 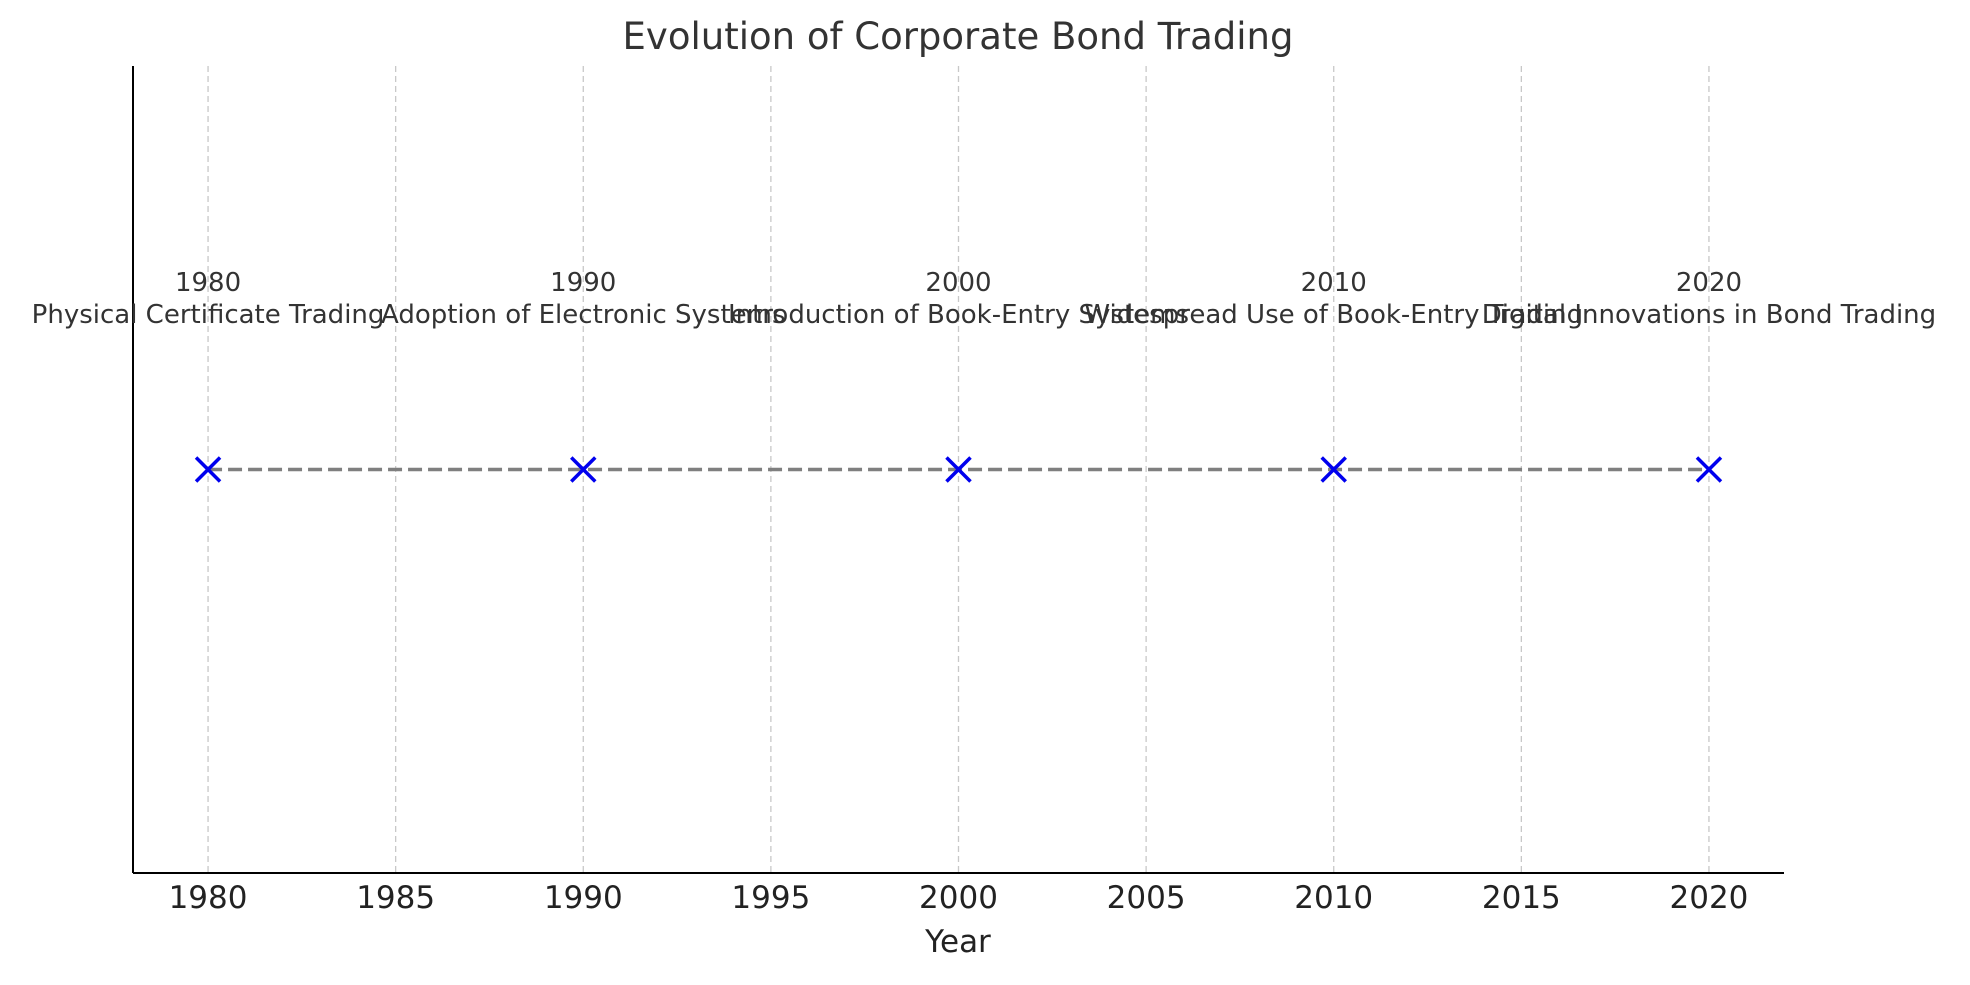 What do you see at coordinates (583, 315) in the screenshot?
I see `event-description-label: Adoption of Electronic Systems` at bounding box center [583, 315].